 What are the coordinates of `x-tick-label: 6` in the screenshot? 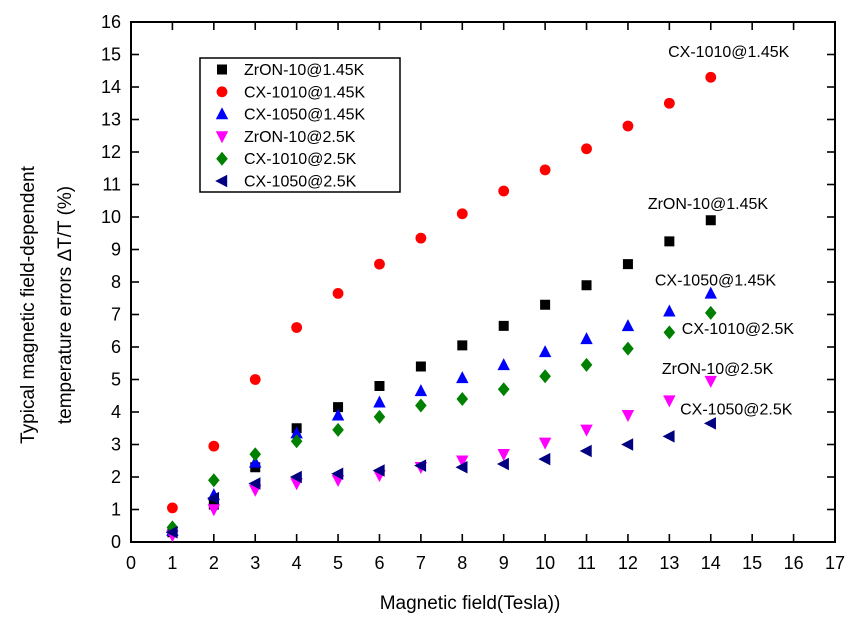 It's located at (379, 563).